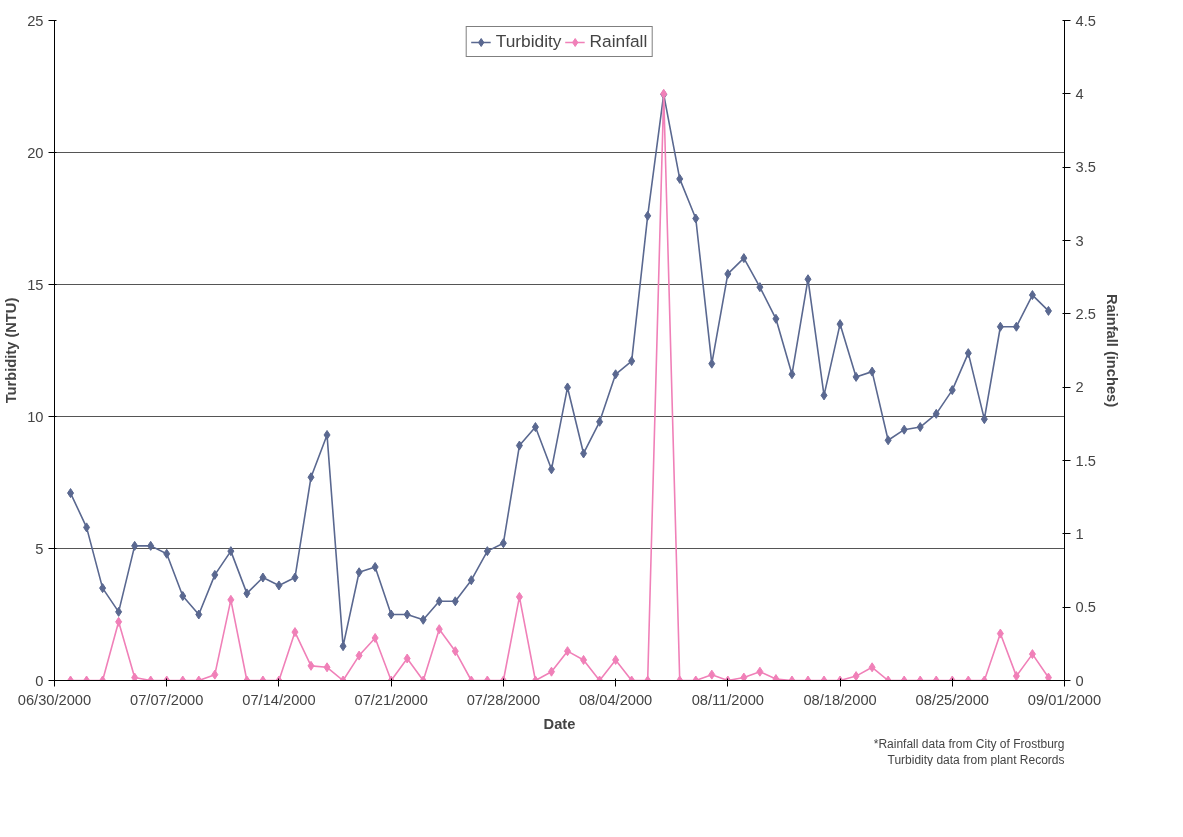 The image size is (1183, 837). Describe the element at coordinates (1079, 533) in the screenshot. I see `y2-tick-label: 1` at that location.